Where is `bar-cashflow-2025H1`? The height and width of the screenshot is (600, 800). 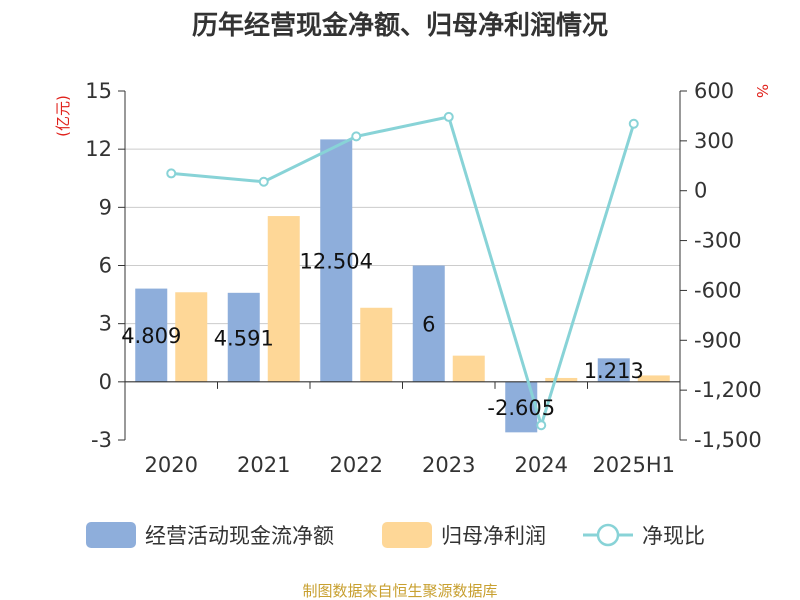 bar-cashflow-2025H1 is located at coordinates (613, 370).